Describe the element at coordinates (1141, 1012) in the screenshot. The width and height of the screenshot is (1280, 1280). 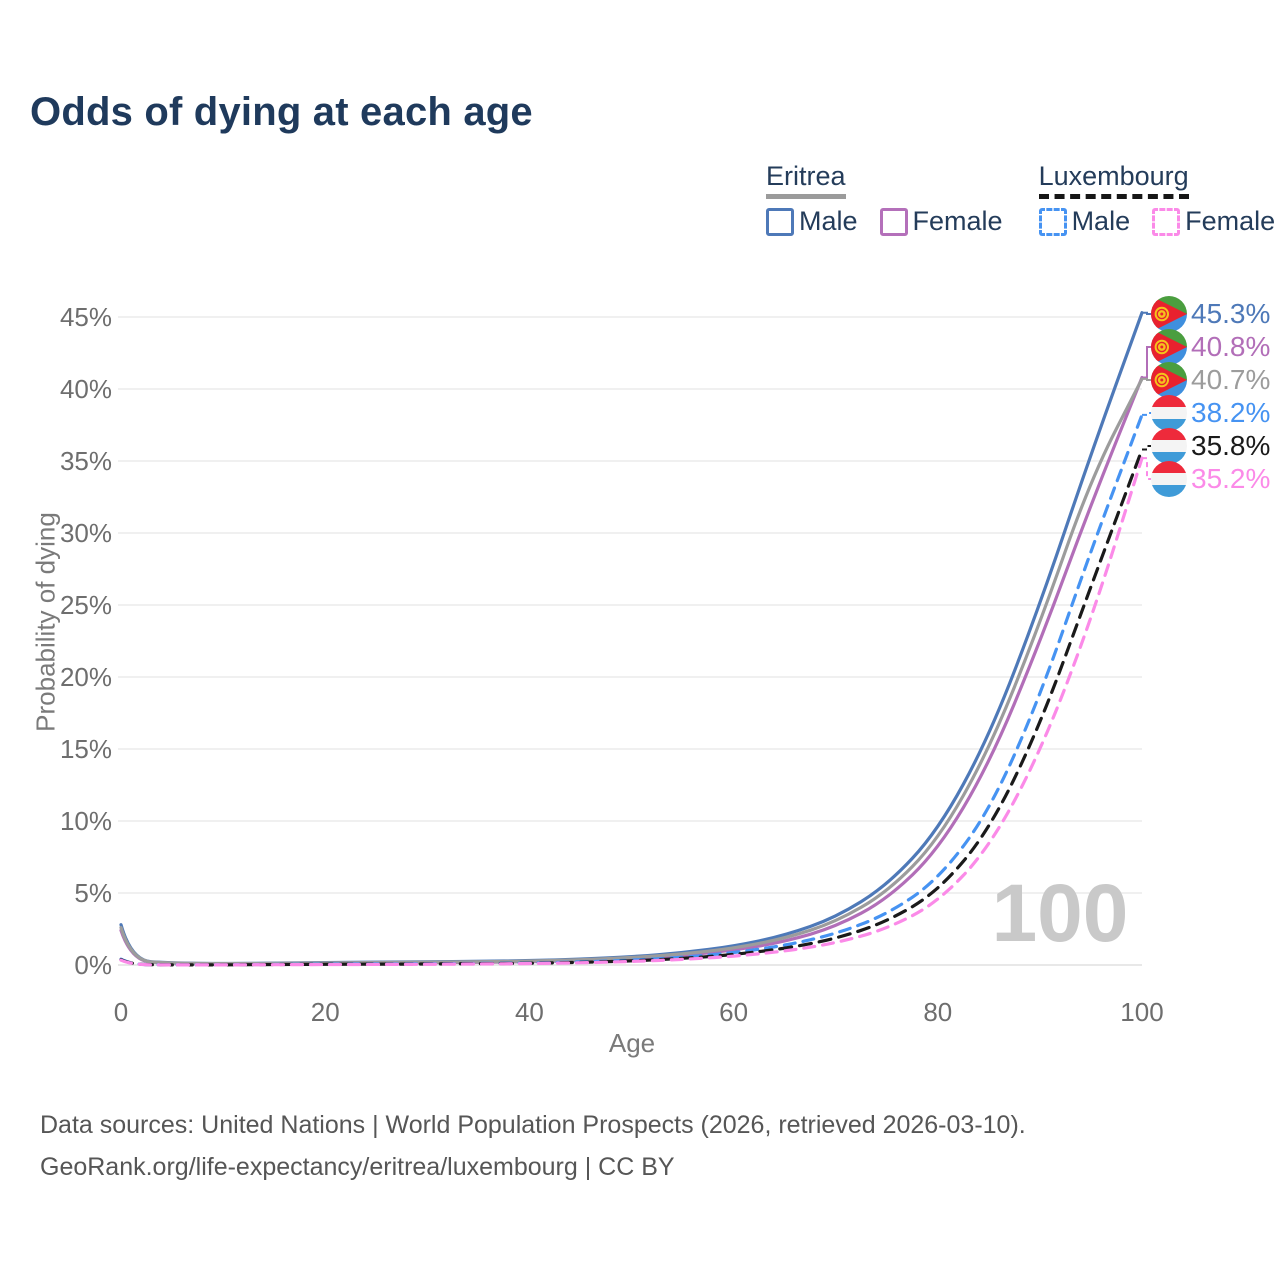
I see `x-tick-label: 100` at that location.